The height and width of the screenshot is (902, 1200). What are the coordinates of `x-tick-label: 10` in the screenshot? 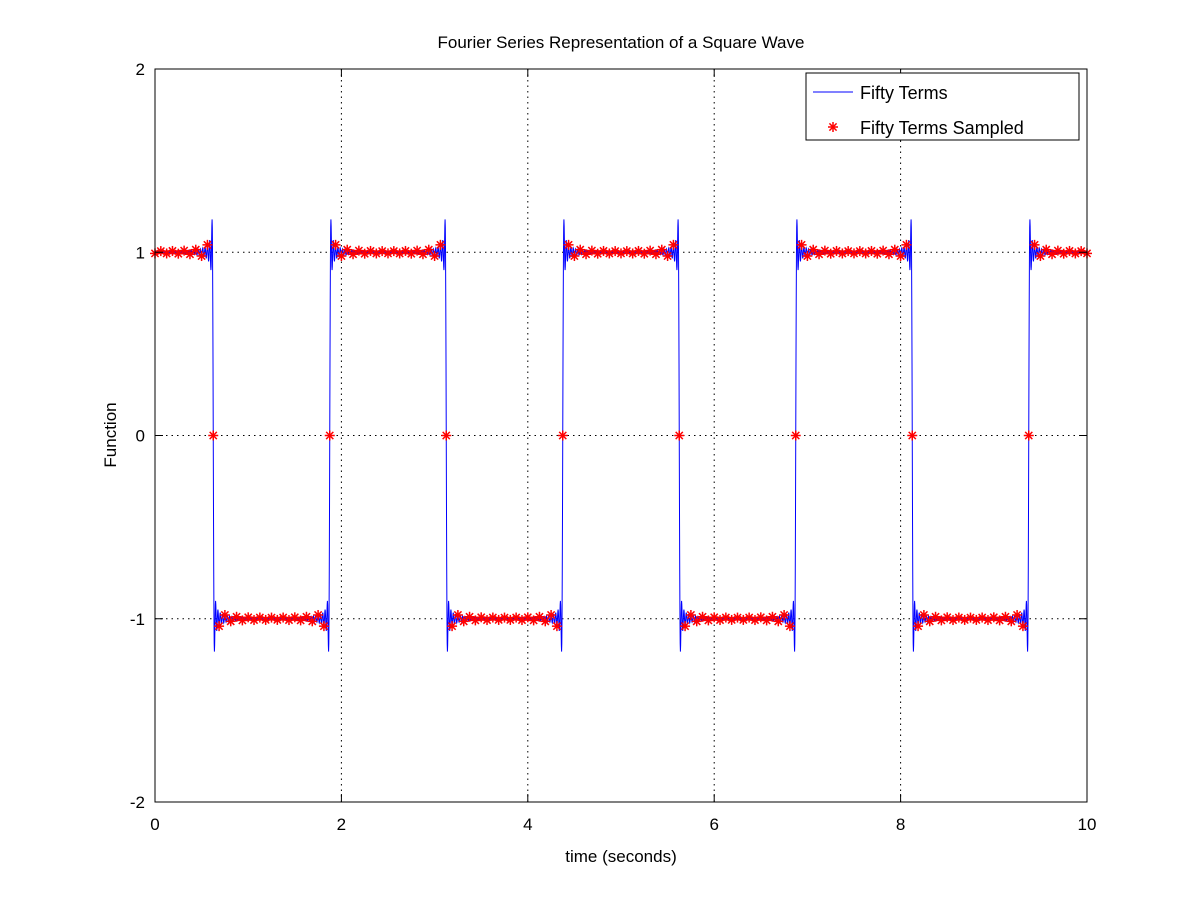 It's located at (1087, 824).